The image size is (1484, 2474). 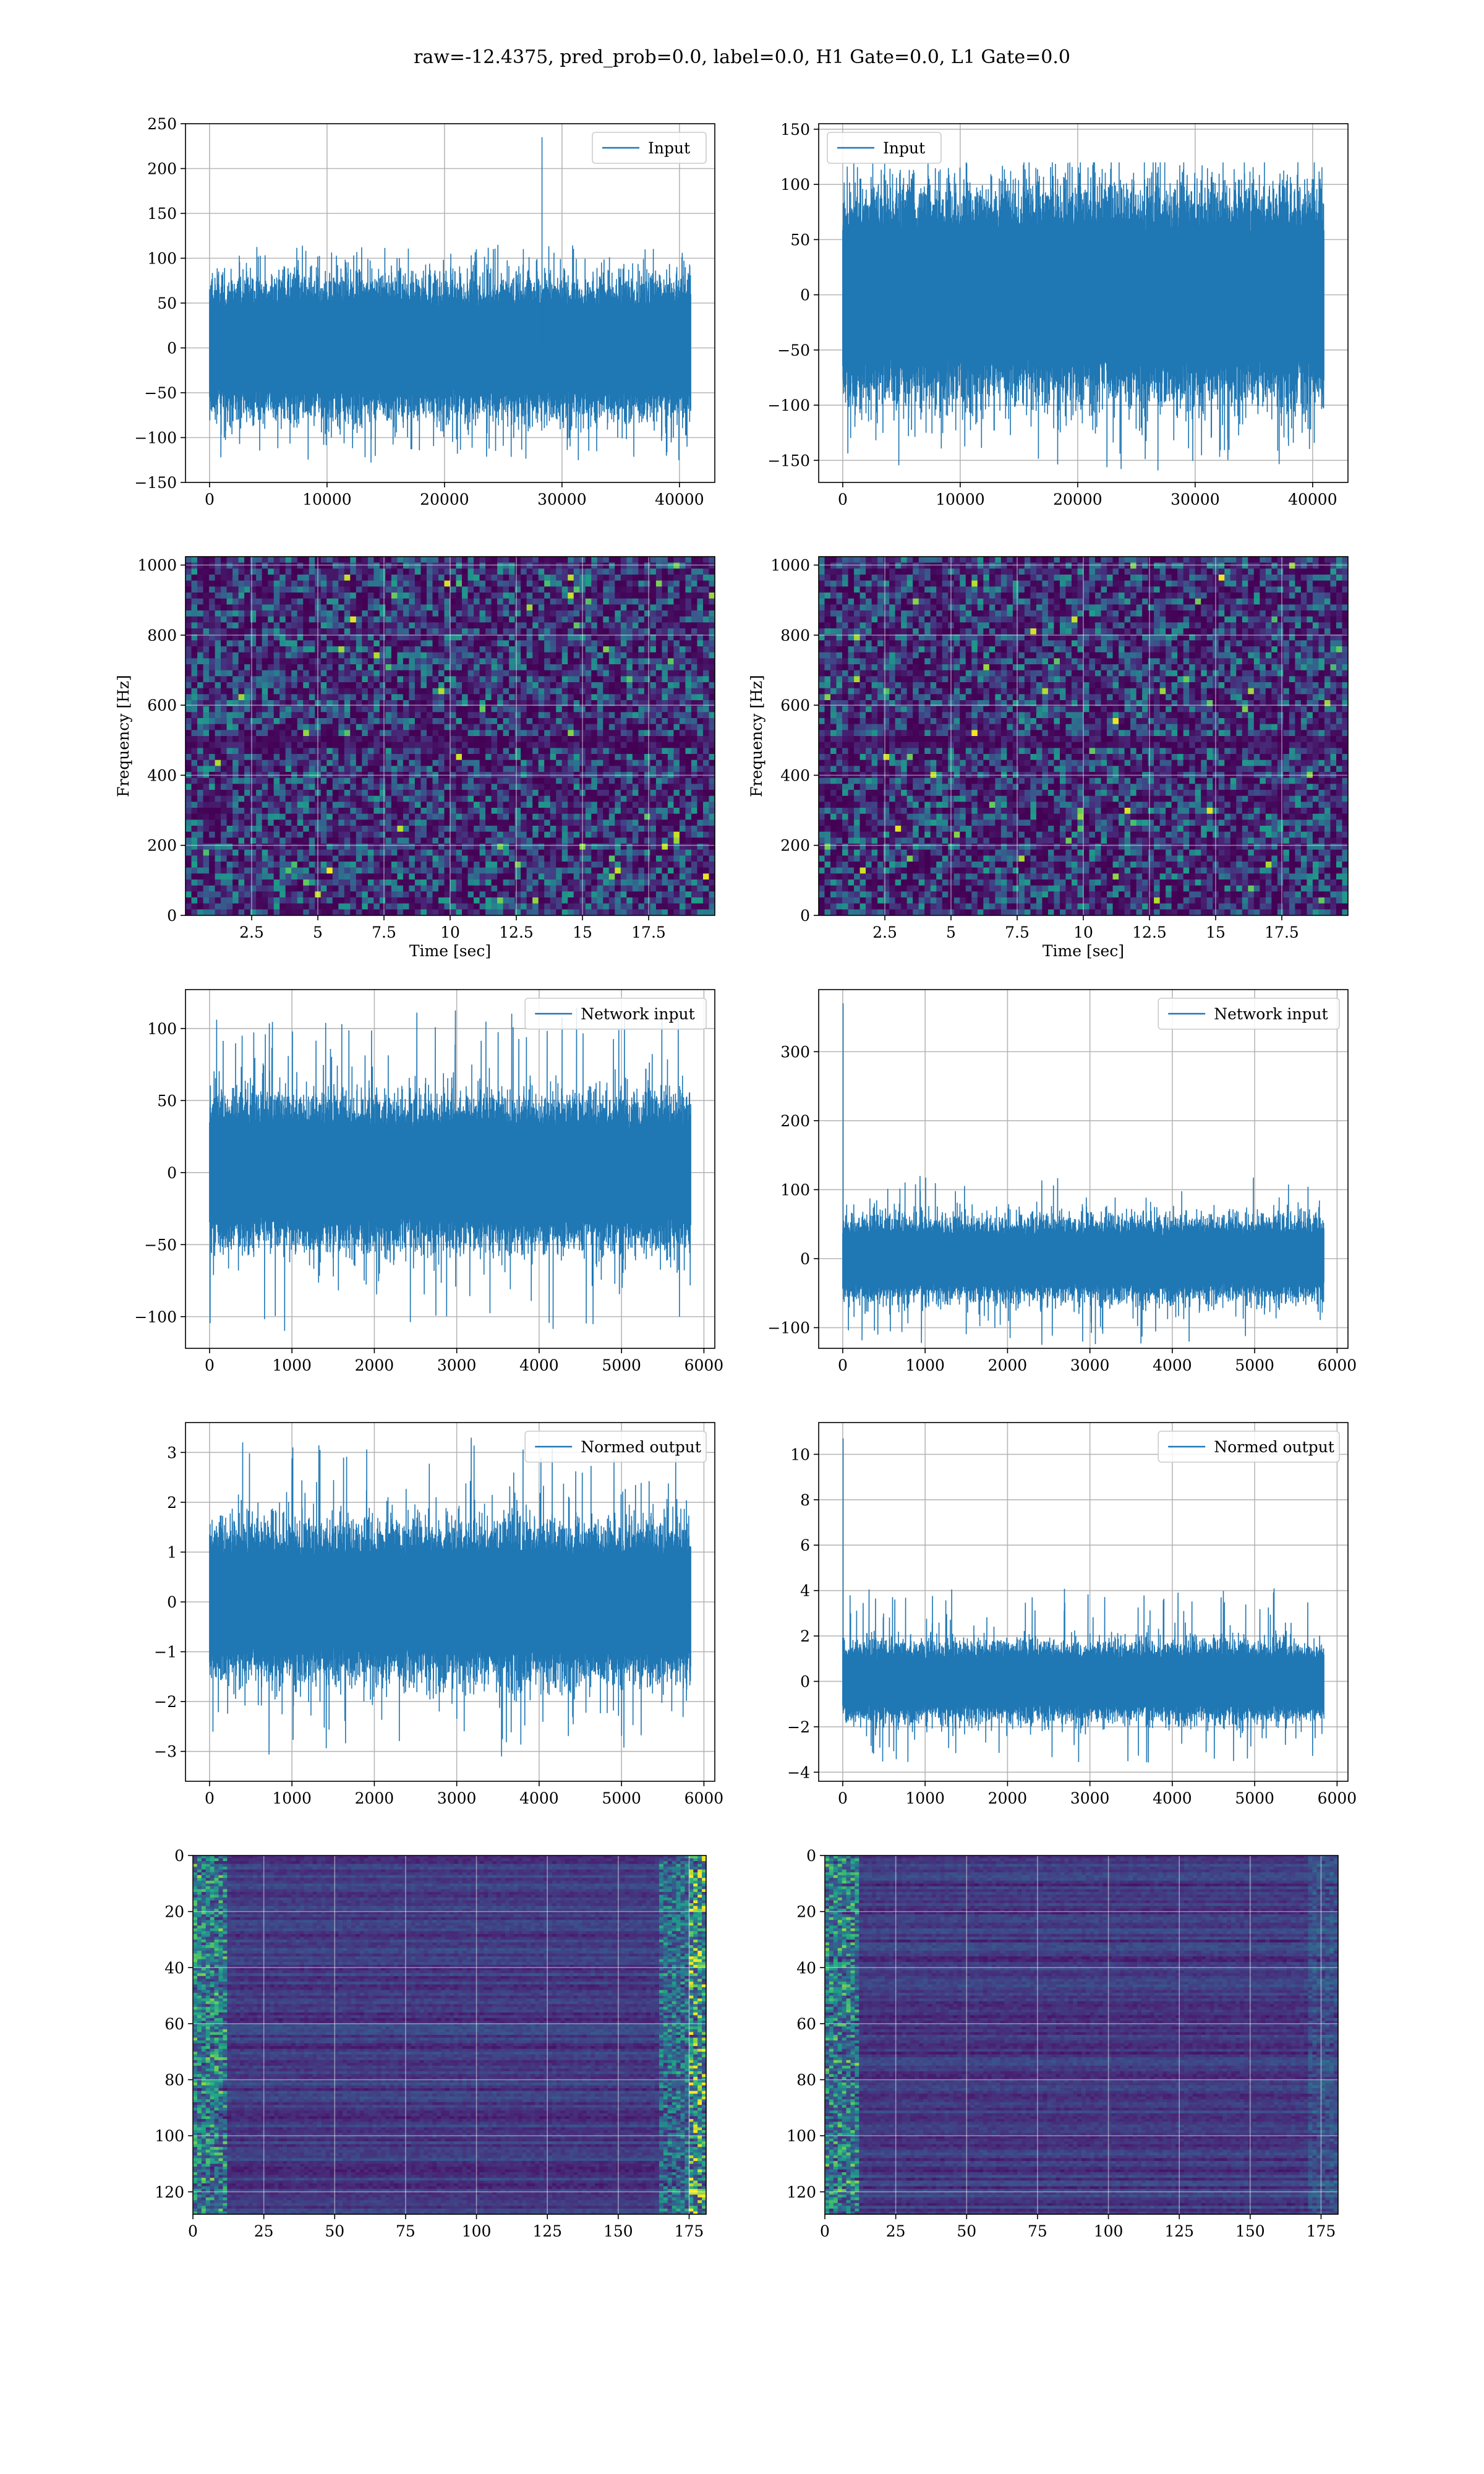 I want to click on y-tick-label: 250, so click(x=162, y=124).